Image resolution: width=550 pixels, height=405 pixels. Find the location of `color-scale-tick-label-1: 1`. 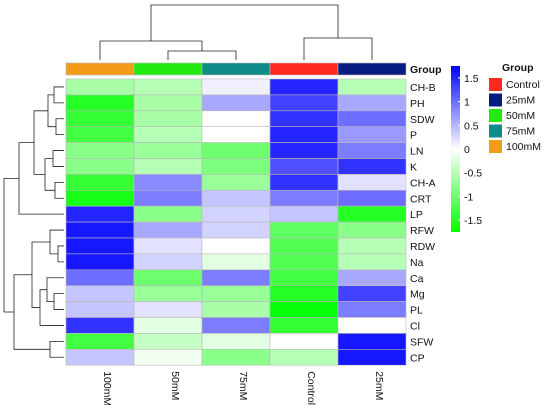

color-scale-tick-label-1: 1 is located at coordinates (467, 103).